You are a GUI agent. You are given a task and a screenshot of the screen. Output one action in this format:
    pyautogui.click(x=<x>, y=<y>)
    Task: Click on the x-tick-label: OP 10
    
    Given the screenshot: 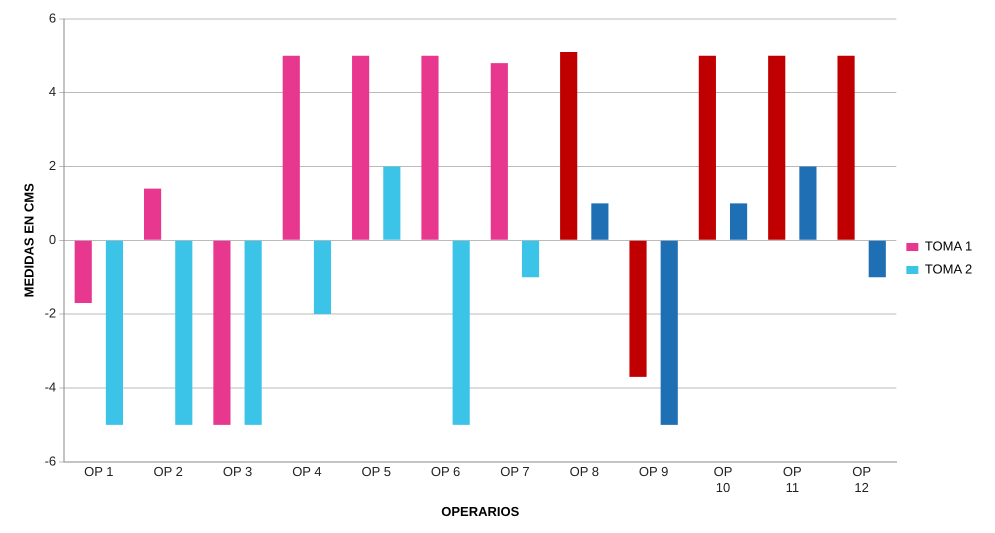 What is the action you would take?
    pyautogui.click(x=723, y=479)
    